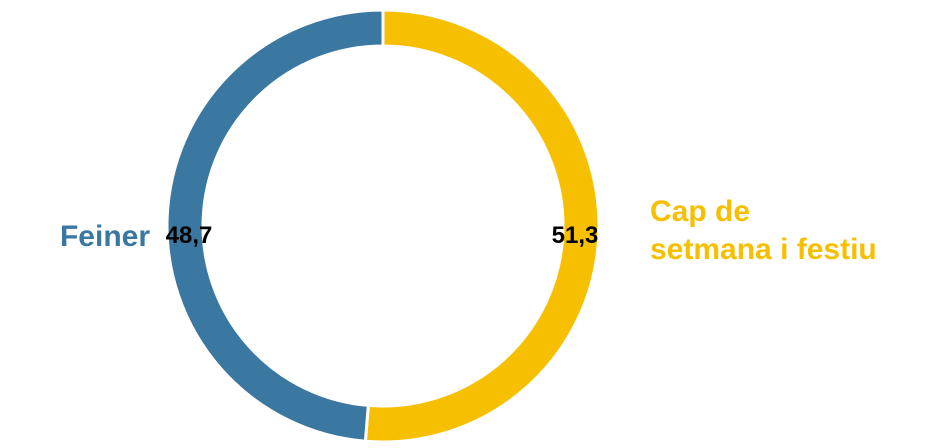  I want to click on donut-labels: 48,7 51,3 Feiner Cap de setmana i festiu, so click(468, 230).